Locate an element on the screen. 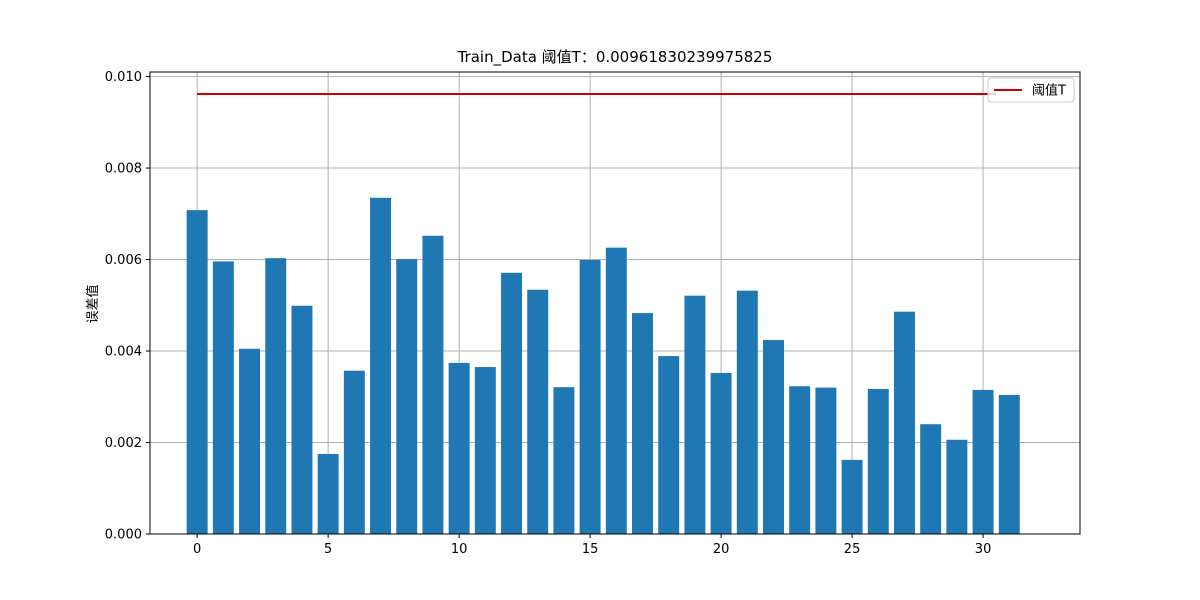  chart-title: Train_Data 阈值T：0.00961830239975825 is located at coordinates (615, 57).